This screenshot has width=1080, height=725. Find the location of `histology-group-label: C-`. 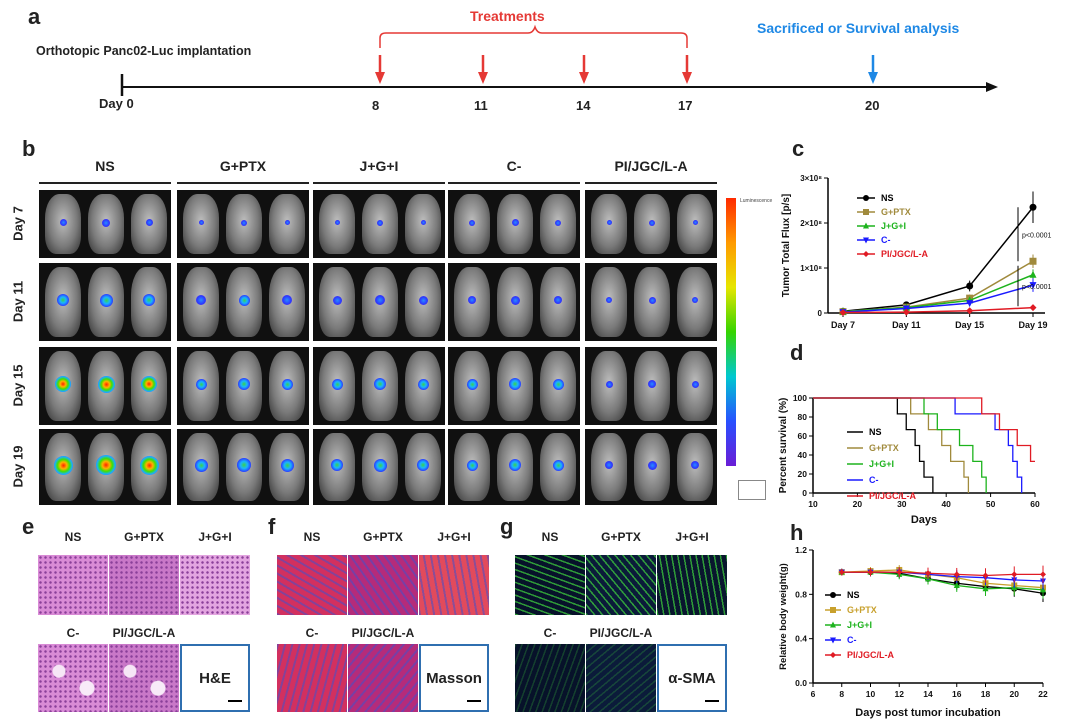

histology-group-label: C- is located at coordinates (73, 633).